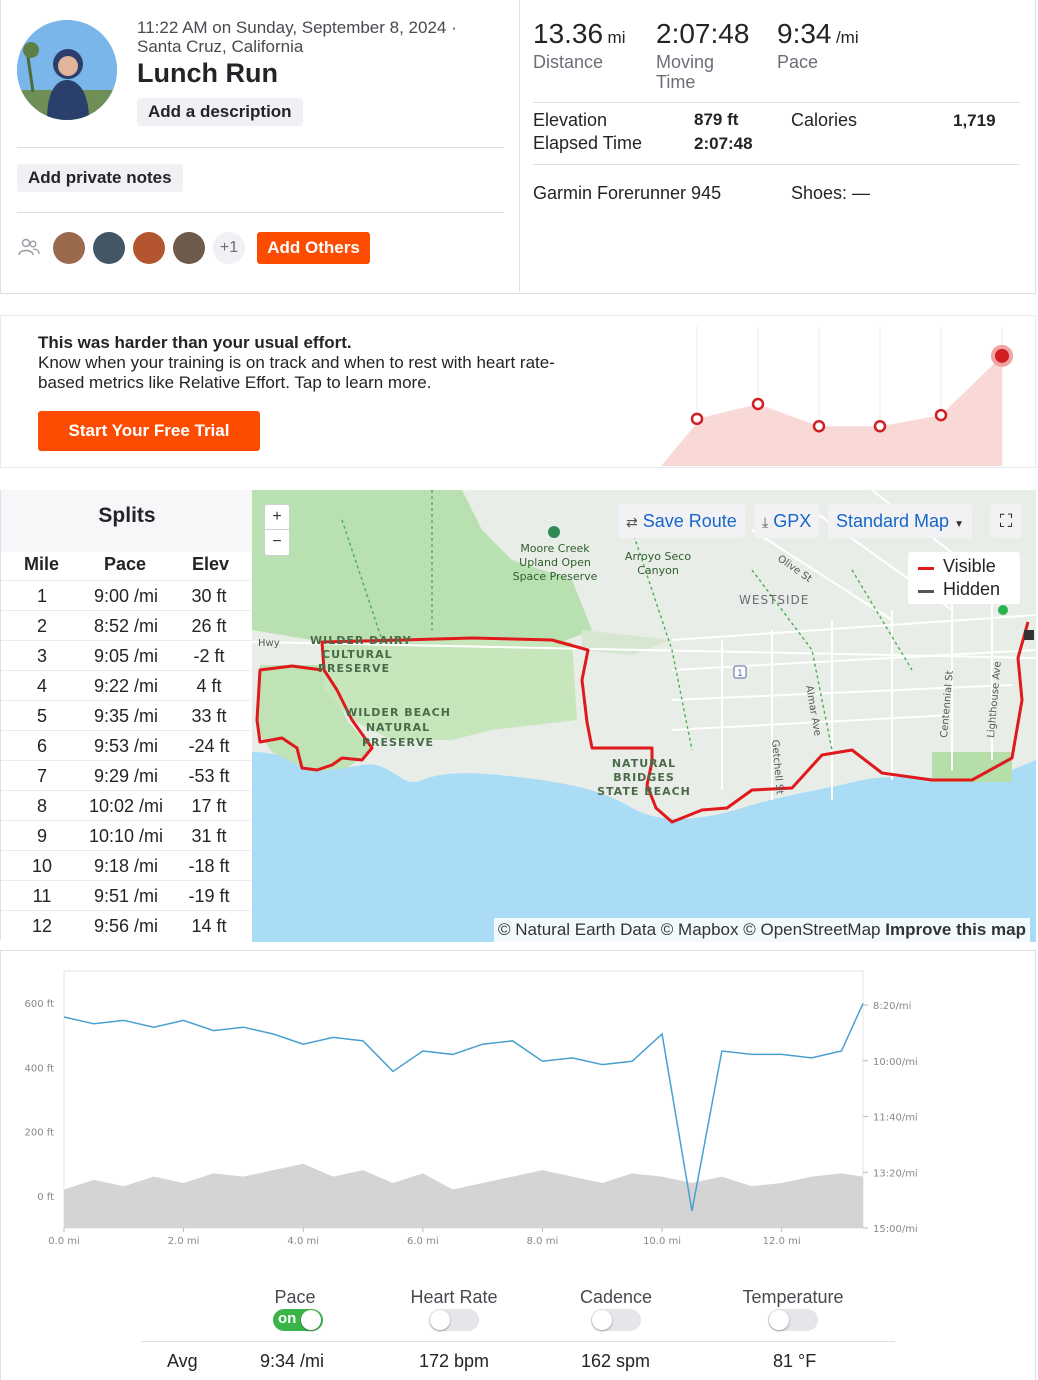  I want to click on y-left-tick-label: 400 ft, so click(39, 1068).